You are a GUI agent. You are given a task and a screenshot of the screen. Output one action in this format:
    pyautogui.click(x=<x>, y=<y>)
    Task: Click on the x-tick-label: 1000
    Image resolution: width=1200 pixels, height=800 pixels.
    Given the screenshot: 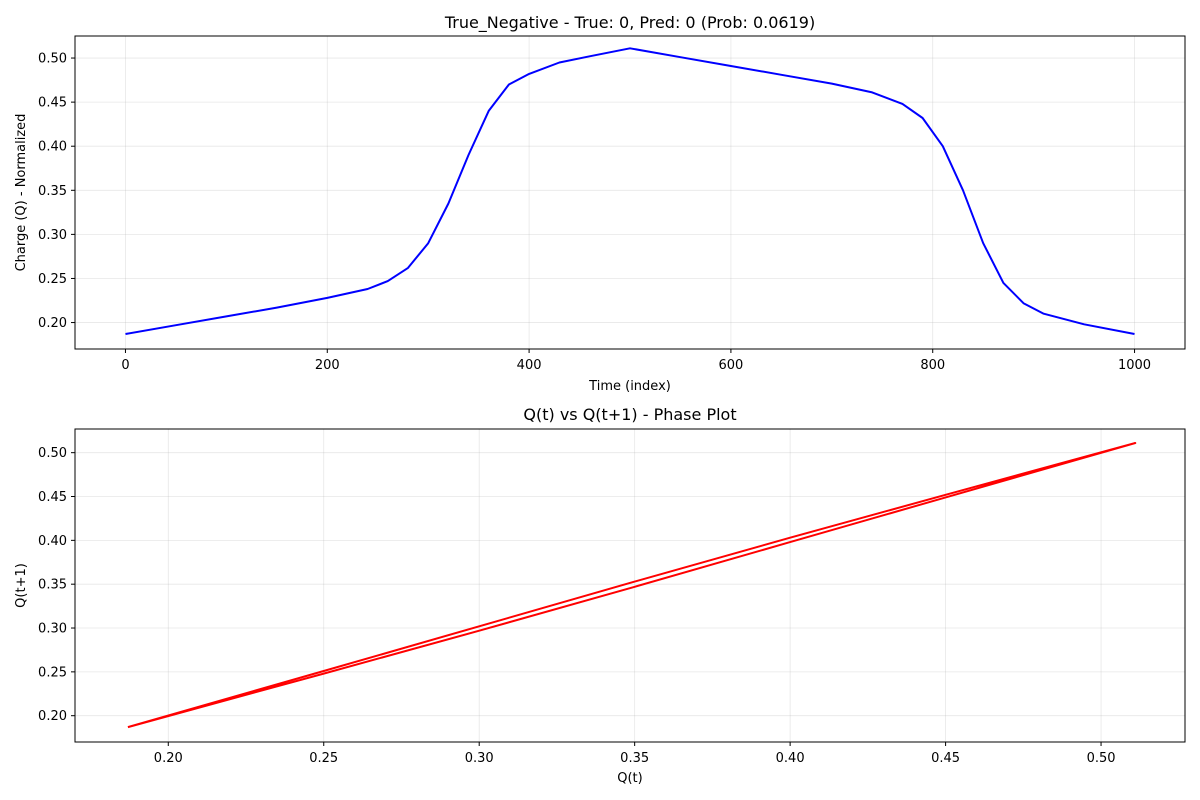 What is the action you would take?
    pyautogui.click(x=1134, y=365)
    